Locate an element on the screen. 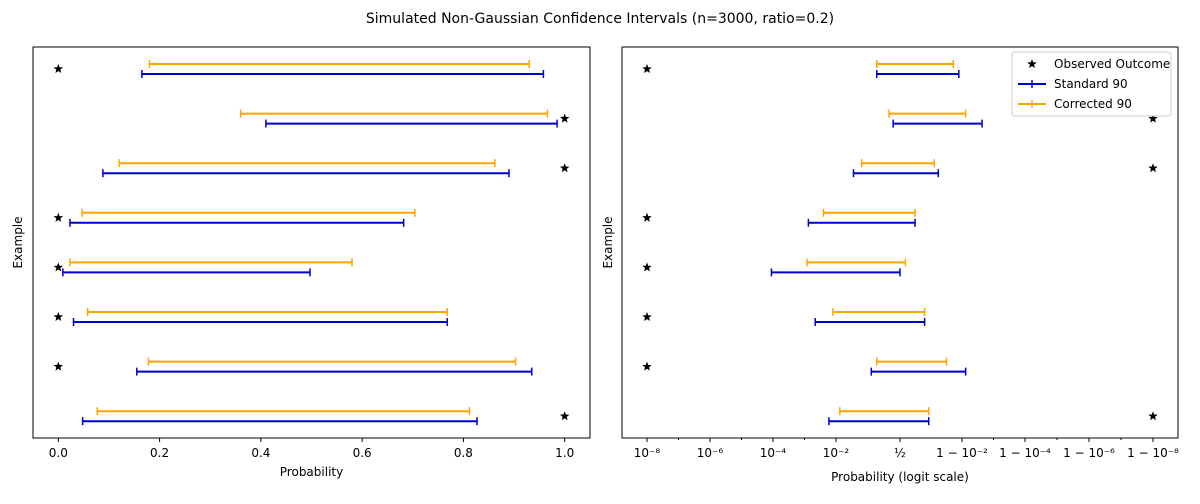  x-tick-label: 0.8 is located at coordinates (463, 453).